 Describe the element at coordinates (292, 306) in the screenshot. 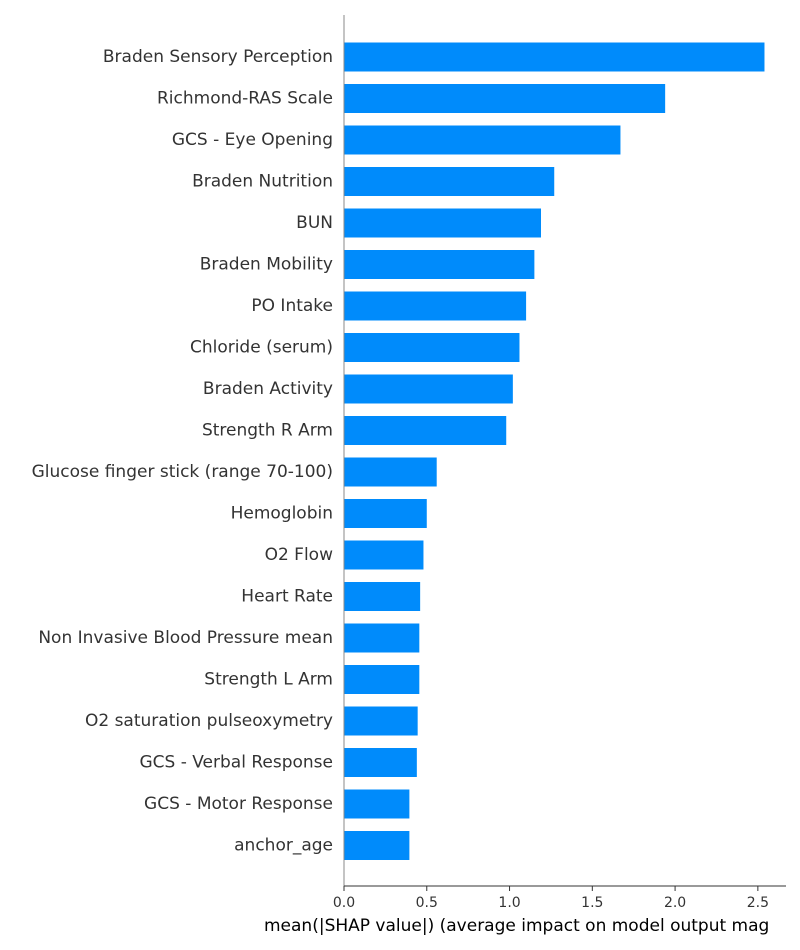

I see `category-label: PO Intake` at that location.